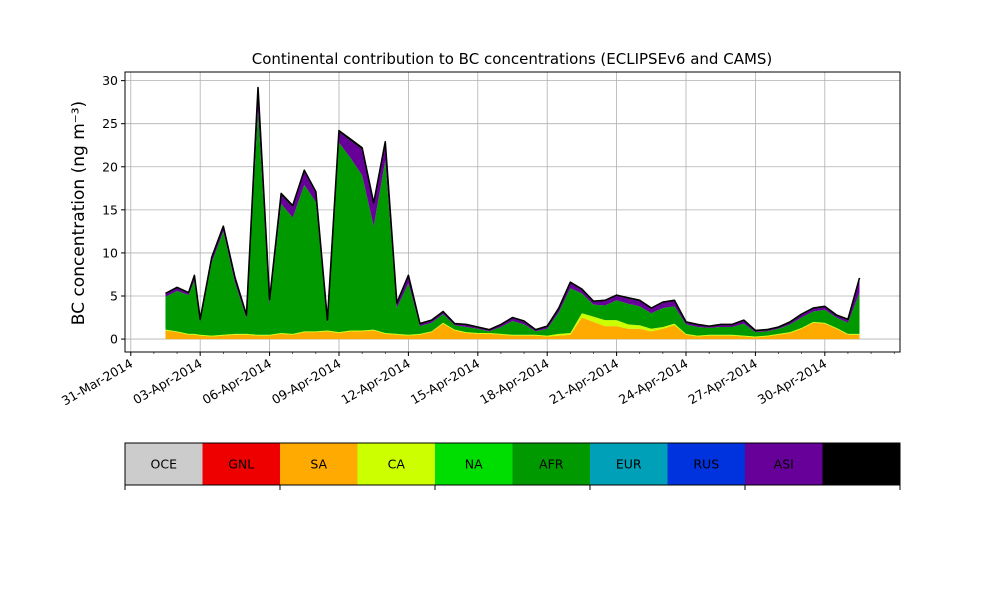 The height and width of the screenshot is (600, 1000). Describe the element at coordinates (114, 339) in the screenshot. I see `y-tick-label: 0` at that location.